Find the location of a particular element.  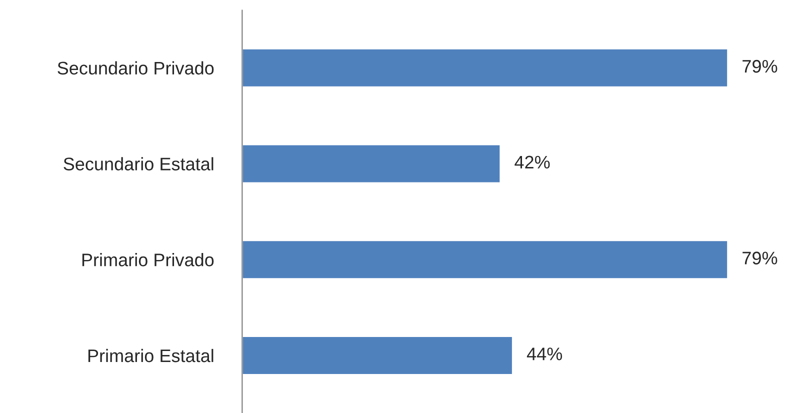

y-tick-label: Secundario Privado is located at coordinates (136, 68).